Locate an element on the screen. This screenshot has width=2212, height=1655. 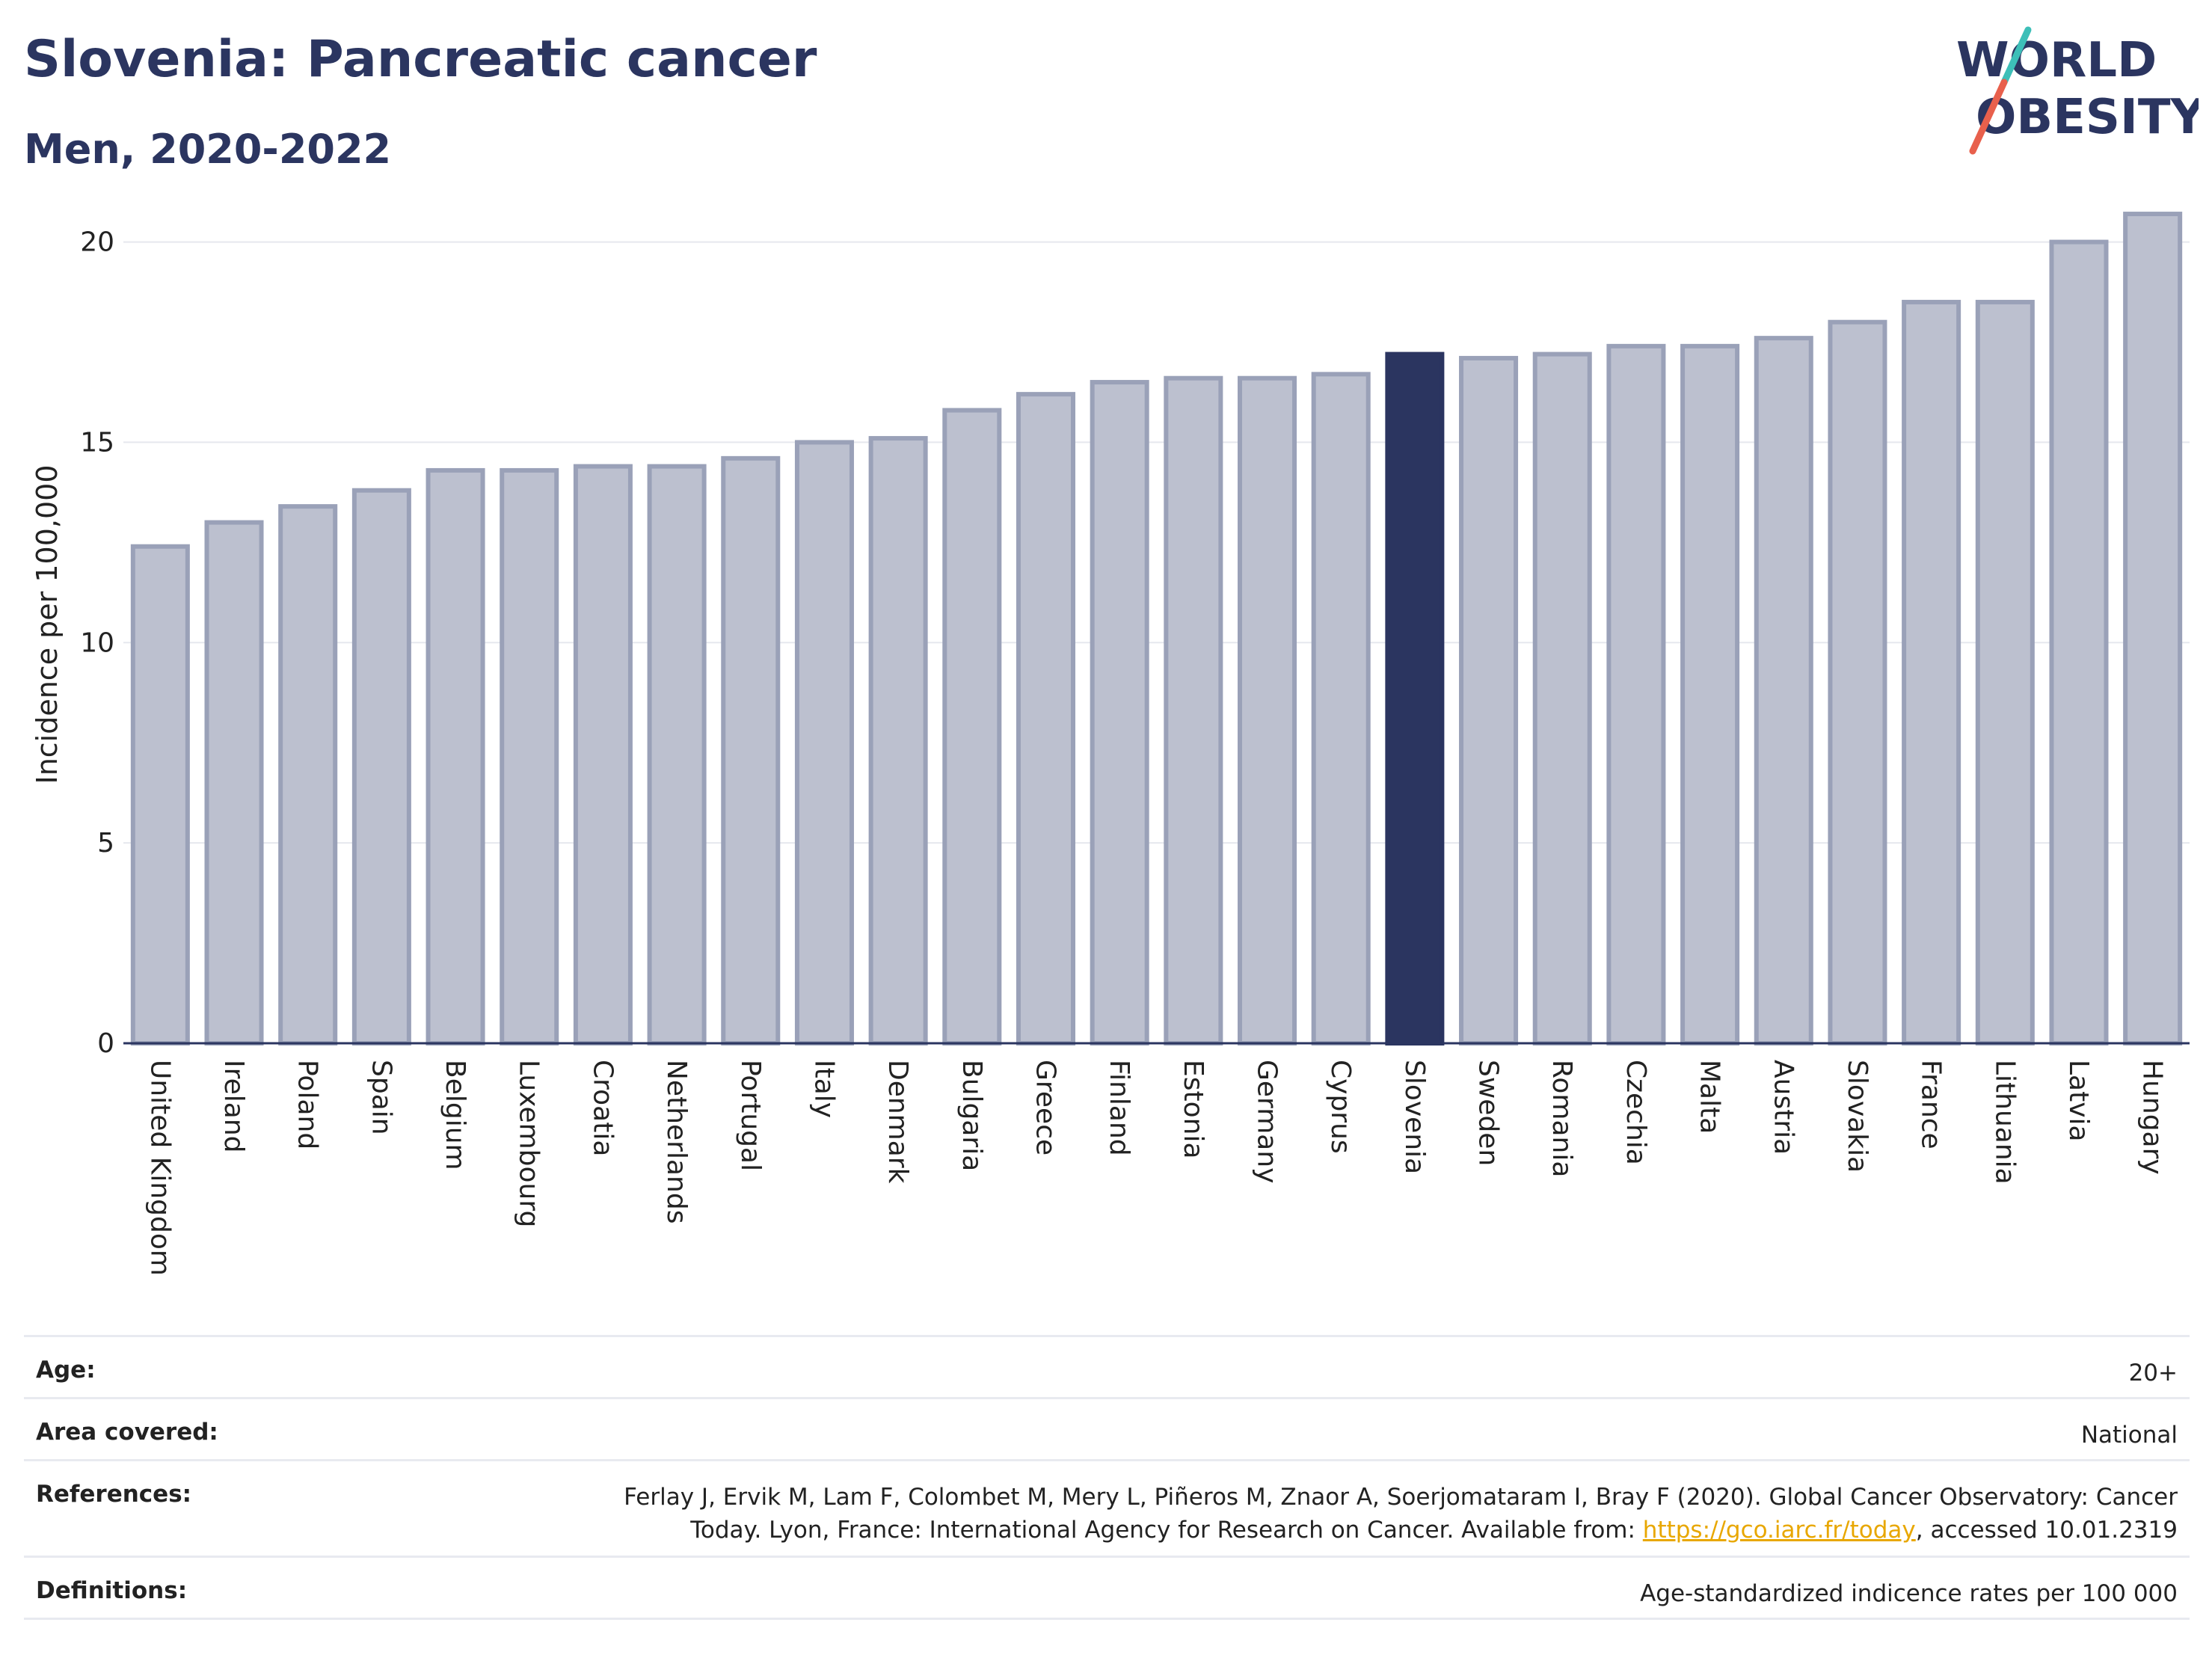
bar-france is located at coordinates (1931, 672).